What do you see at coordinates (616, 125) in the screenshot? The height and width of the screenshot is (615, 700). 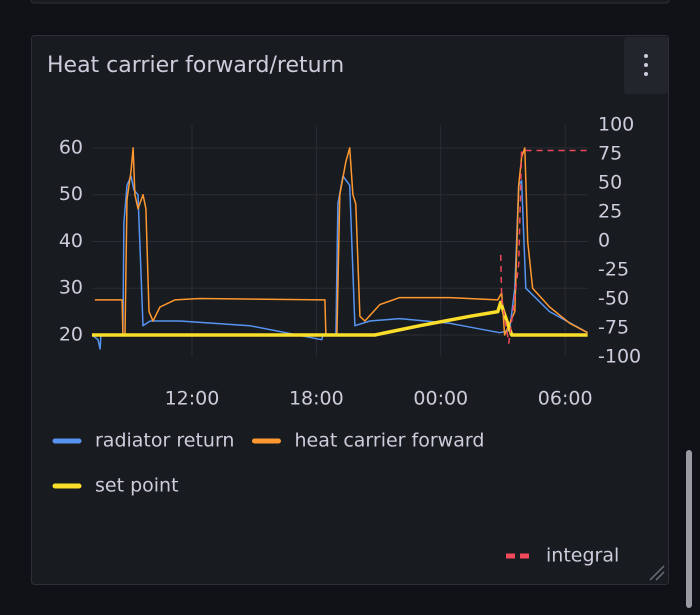 I see `y2-tick-label: 100` at bounding box center [616, 125].